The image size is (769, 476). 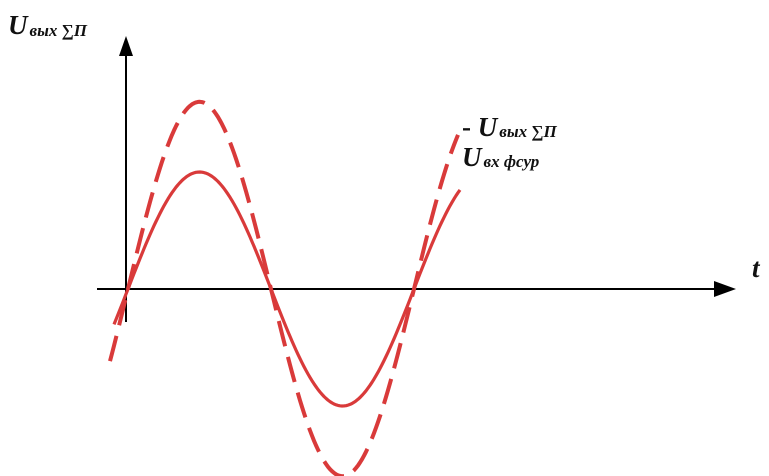 What do you see at coordinates (126, 46) in the screenshot?
I see `y-axis-arrow` at bounding box center [126, 46].